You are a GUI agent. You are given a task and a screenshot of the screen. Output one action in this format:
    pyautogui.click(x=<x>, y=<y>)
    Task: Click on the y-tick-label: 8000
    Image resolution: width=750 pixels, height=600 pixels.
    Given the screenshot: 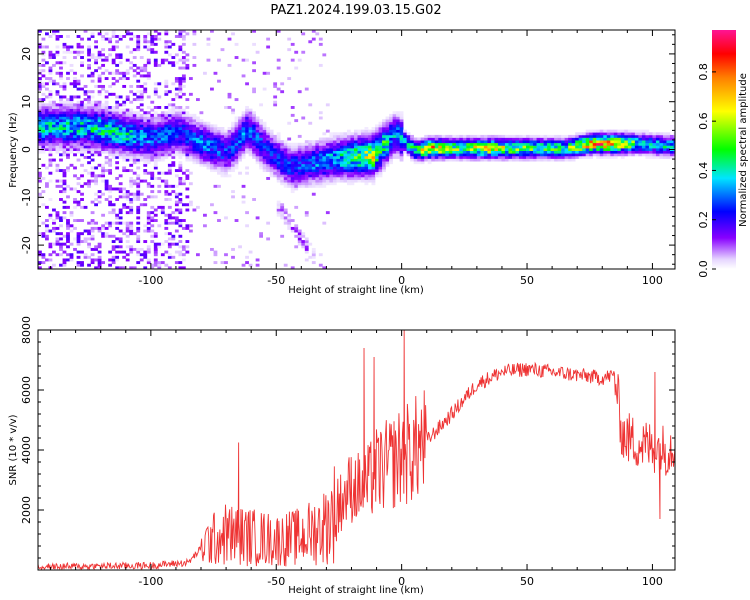 What is the action you would take?
    pyautogui.click(x=26, y=330)
    